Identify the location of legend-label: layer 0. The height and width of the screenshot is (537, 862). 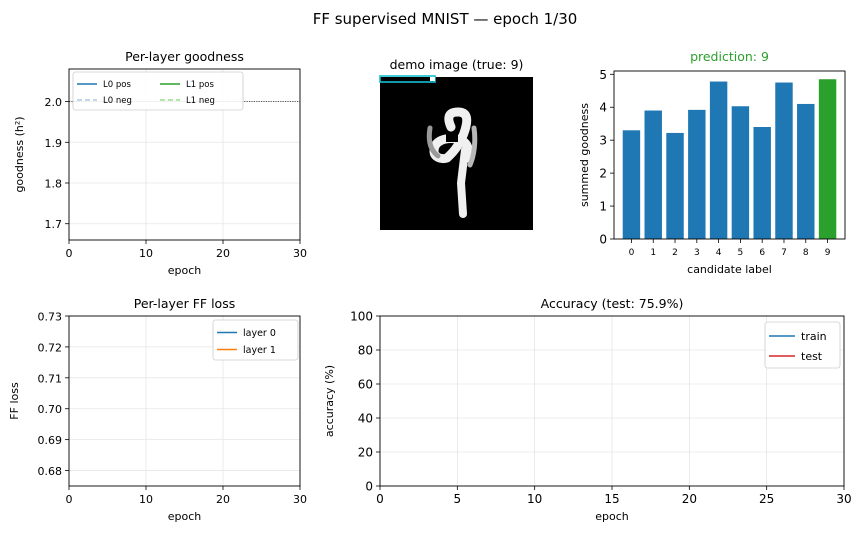
(259, 333).